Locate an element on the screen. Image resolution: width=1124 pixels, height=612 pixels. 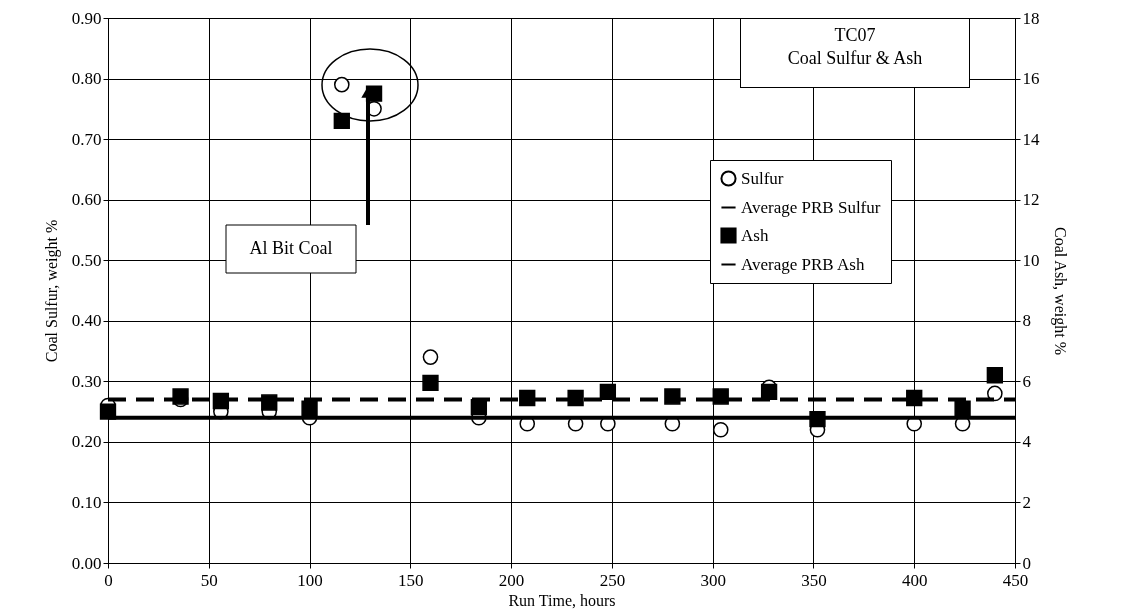
y2-axis-title: Coal Ash, weight % is located at coordinates (1059, 291).